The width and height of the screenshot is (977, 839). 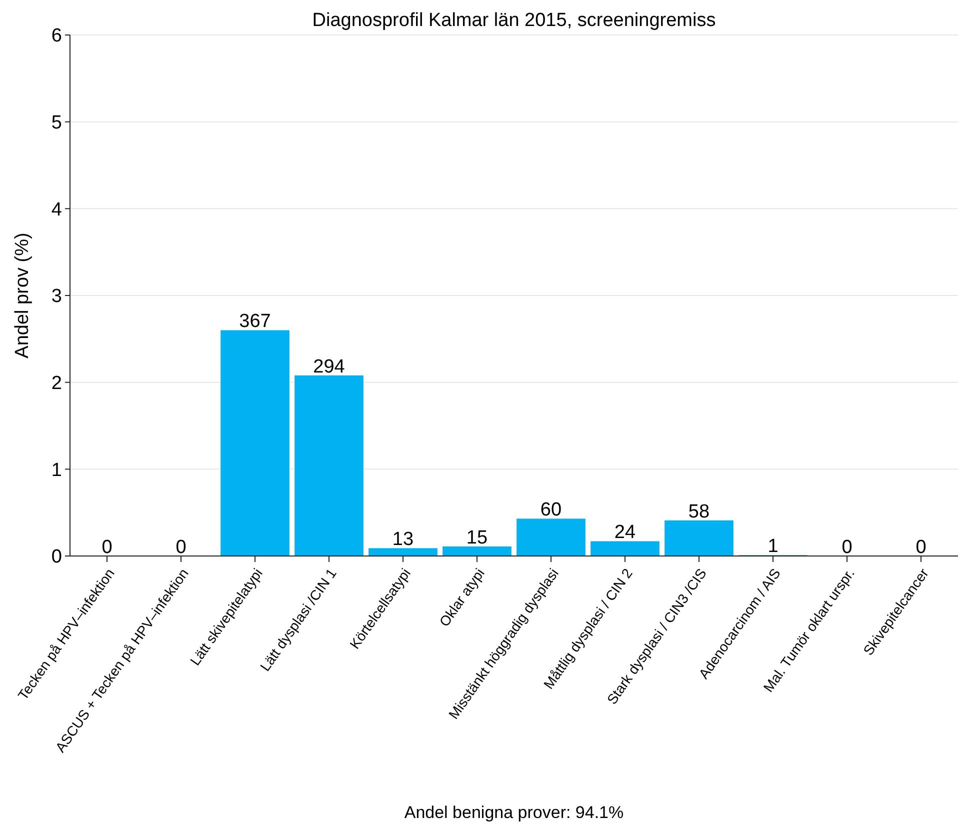 I want to click on annotation: 13, so click(x=403, y=539).